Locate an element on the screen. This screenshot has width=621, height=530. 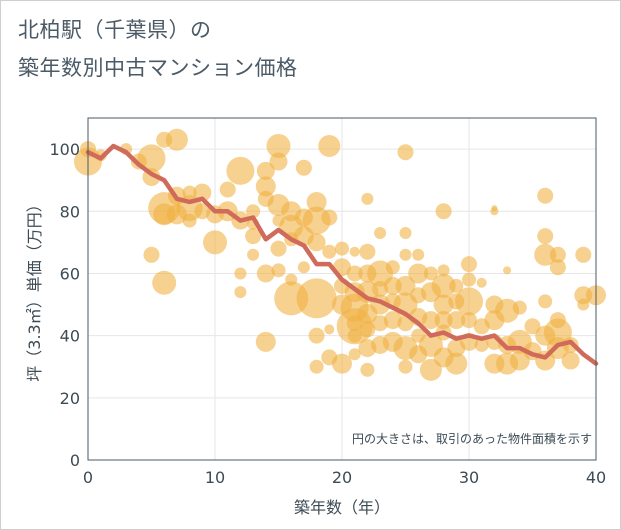
x-tick-label: 30 is located at coordinates (469, 477).